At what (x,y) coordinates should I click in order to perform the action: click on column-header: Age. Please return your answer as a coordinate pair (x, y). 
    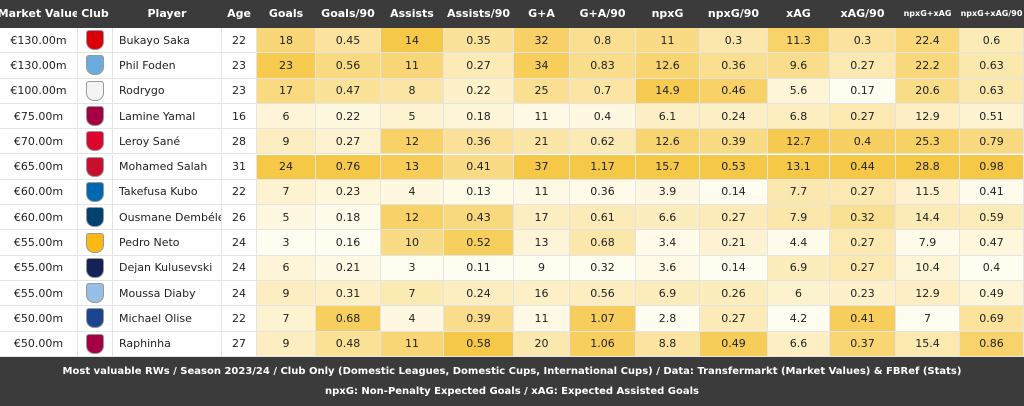
    Looking at the image, I should click on (239, 14).